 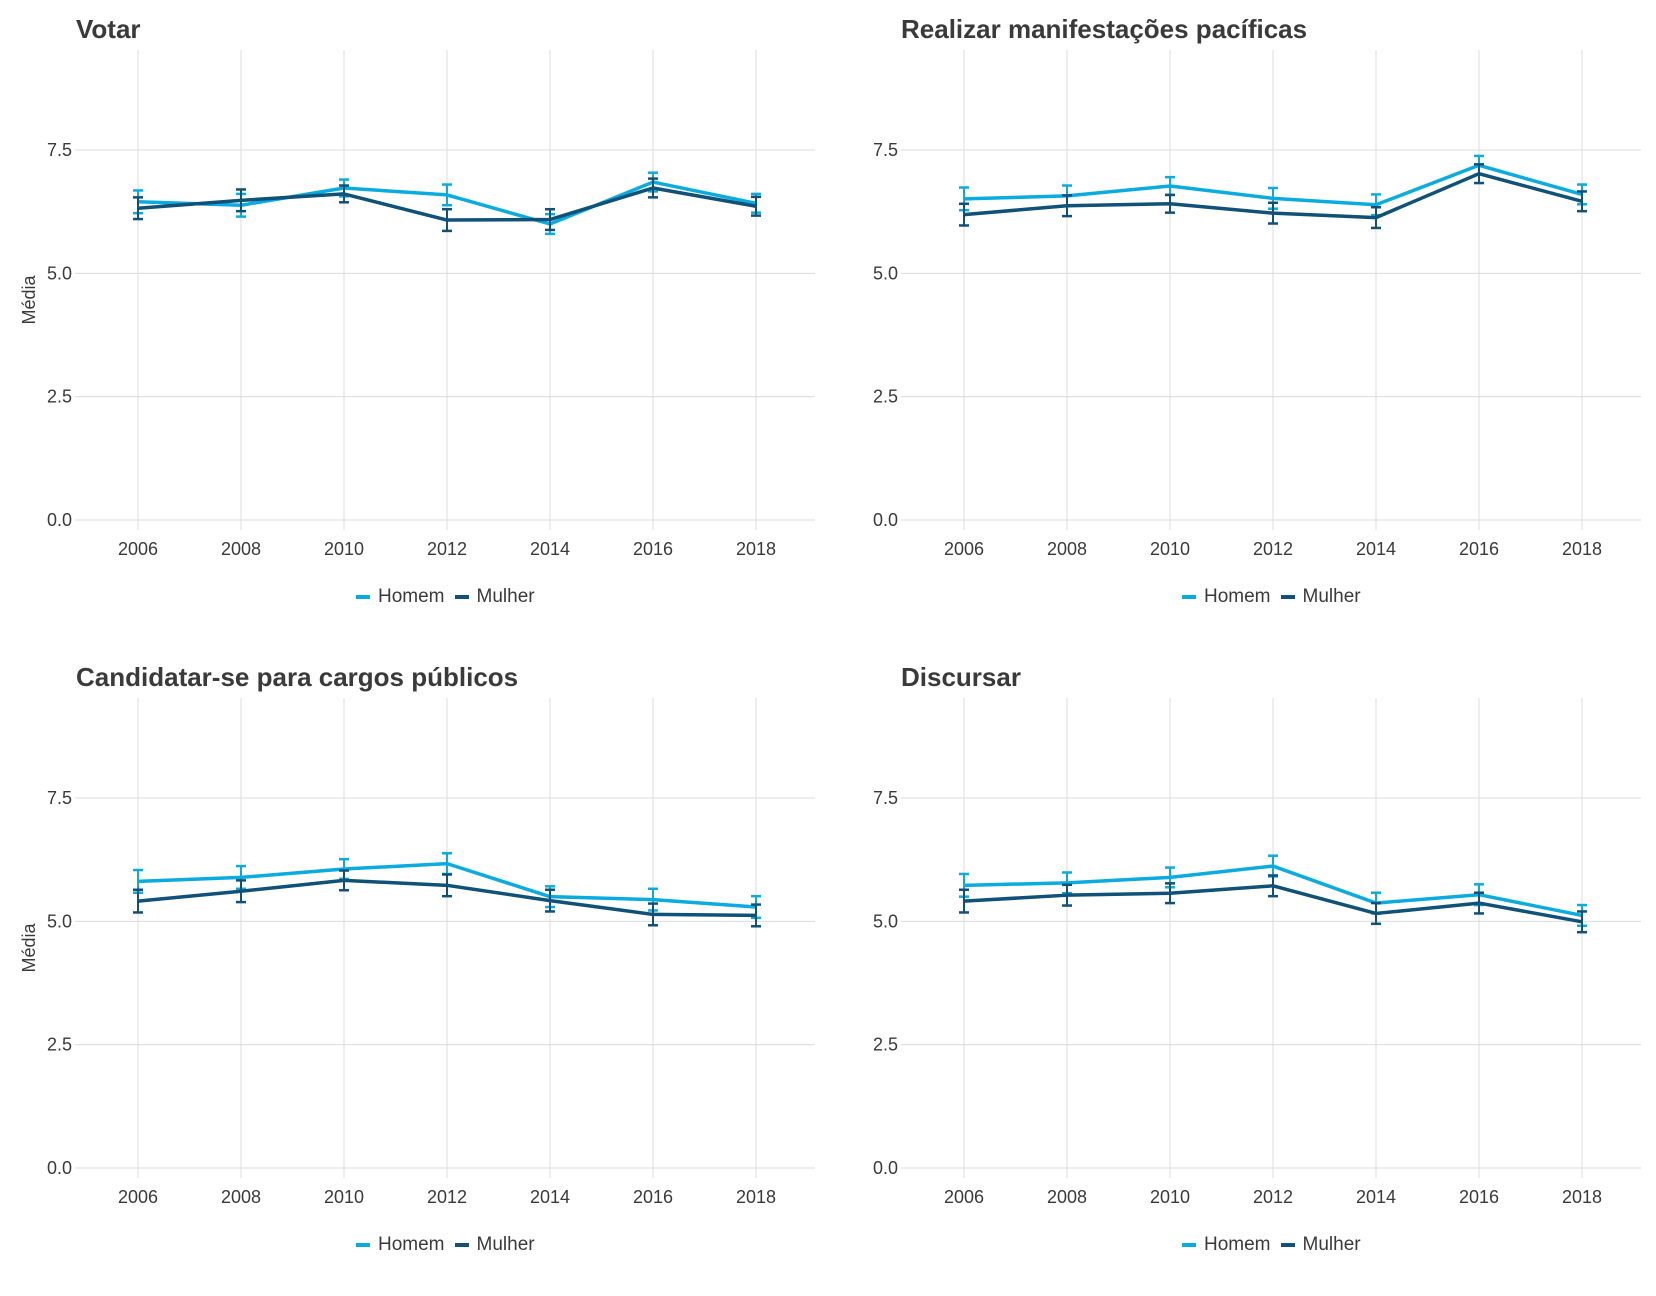 What do you see at coordinates (297, 677) in the screenshot?
I see `panel-title: Candidatar-se para cargos públicos` at bounding box center [297, 677].